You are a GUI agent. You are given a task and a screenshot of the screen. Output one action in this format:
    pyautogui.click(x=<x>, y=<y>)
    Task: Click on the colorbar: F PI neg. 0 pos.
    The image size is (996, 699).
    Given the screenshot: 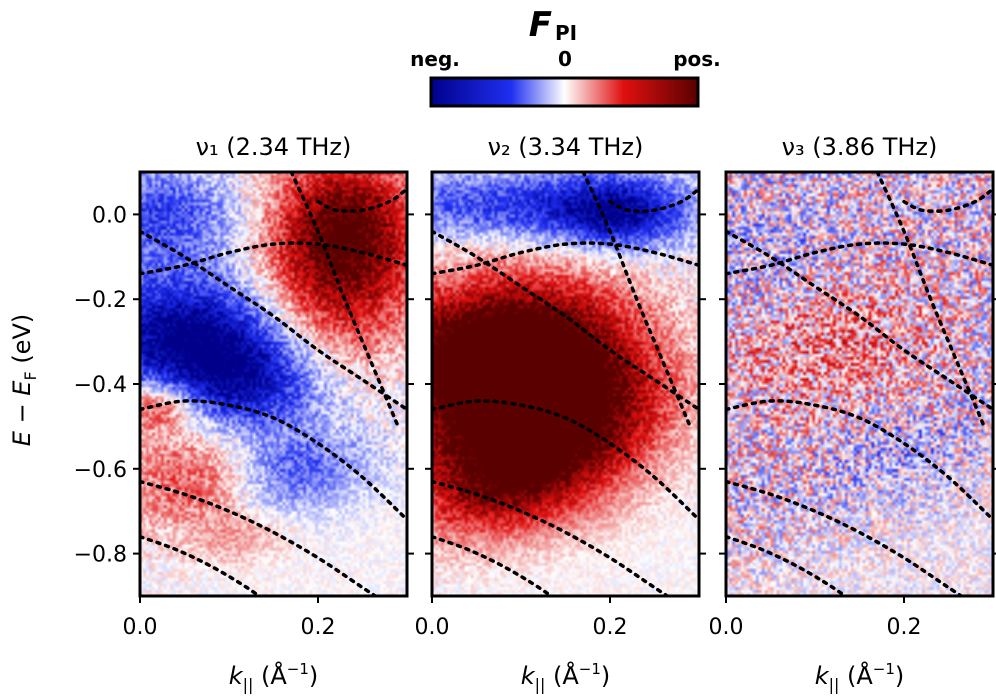 What is the action you would take?
    pyautogui.click(x=565, y=56)
    